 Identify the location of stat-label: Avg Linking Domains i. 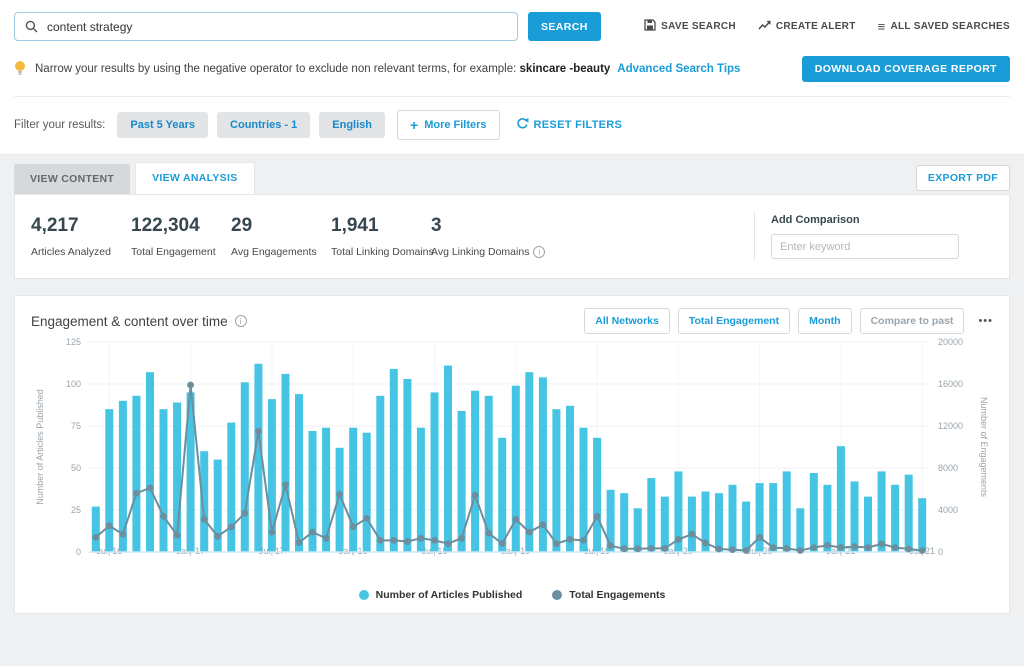
(488, 252).